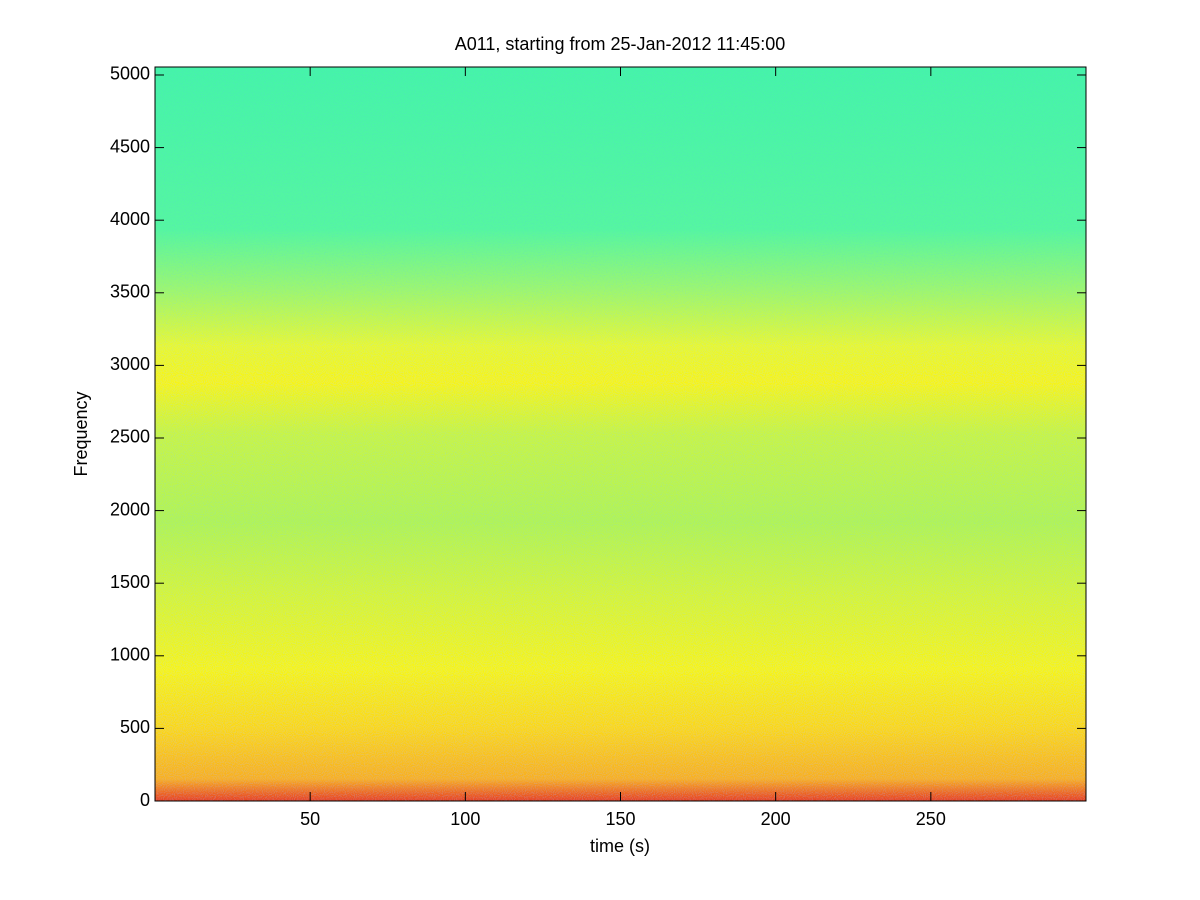 This screenshot has height=900, width=1200. What do you see at coordinates (130, 364) in the screenshot?
I see `y-tick-label: 3000` at bounding box center [130, 364].